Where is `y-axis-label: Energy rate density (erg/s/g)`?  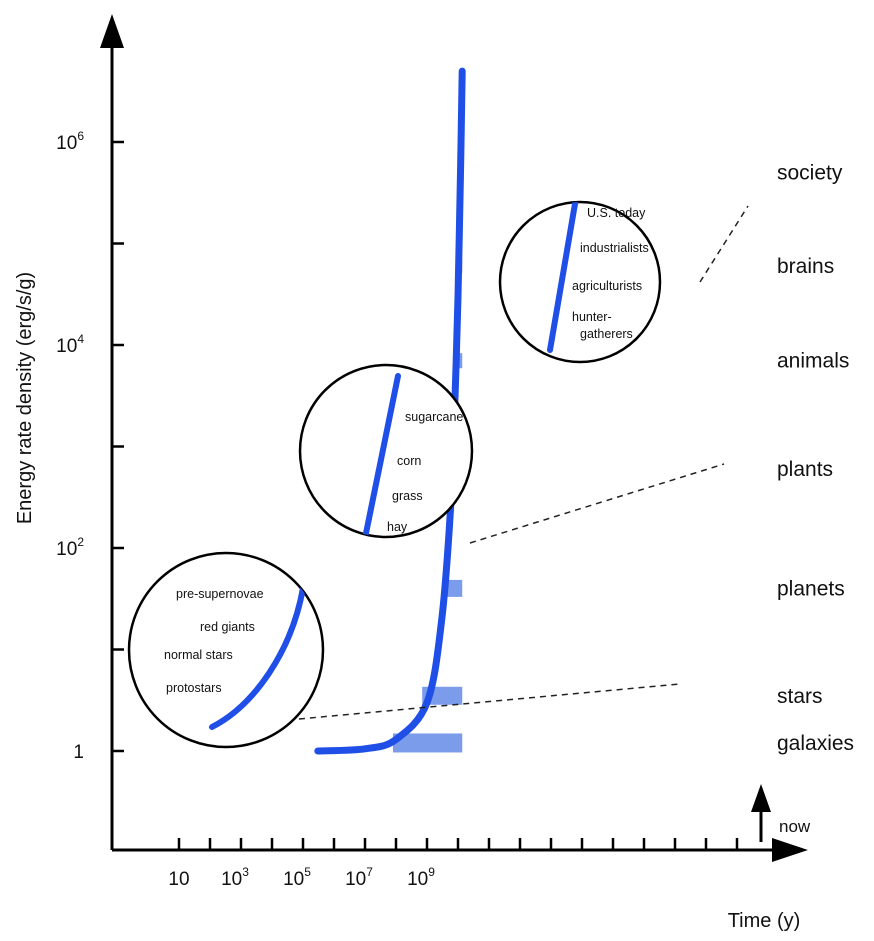
y-axis-label: Energy rate density (erg/s/g) is located at coordinates (25, 398).